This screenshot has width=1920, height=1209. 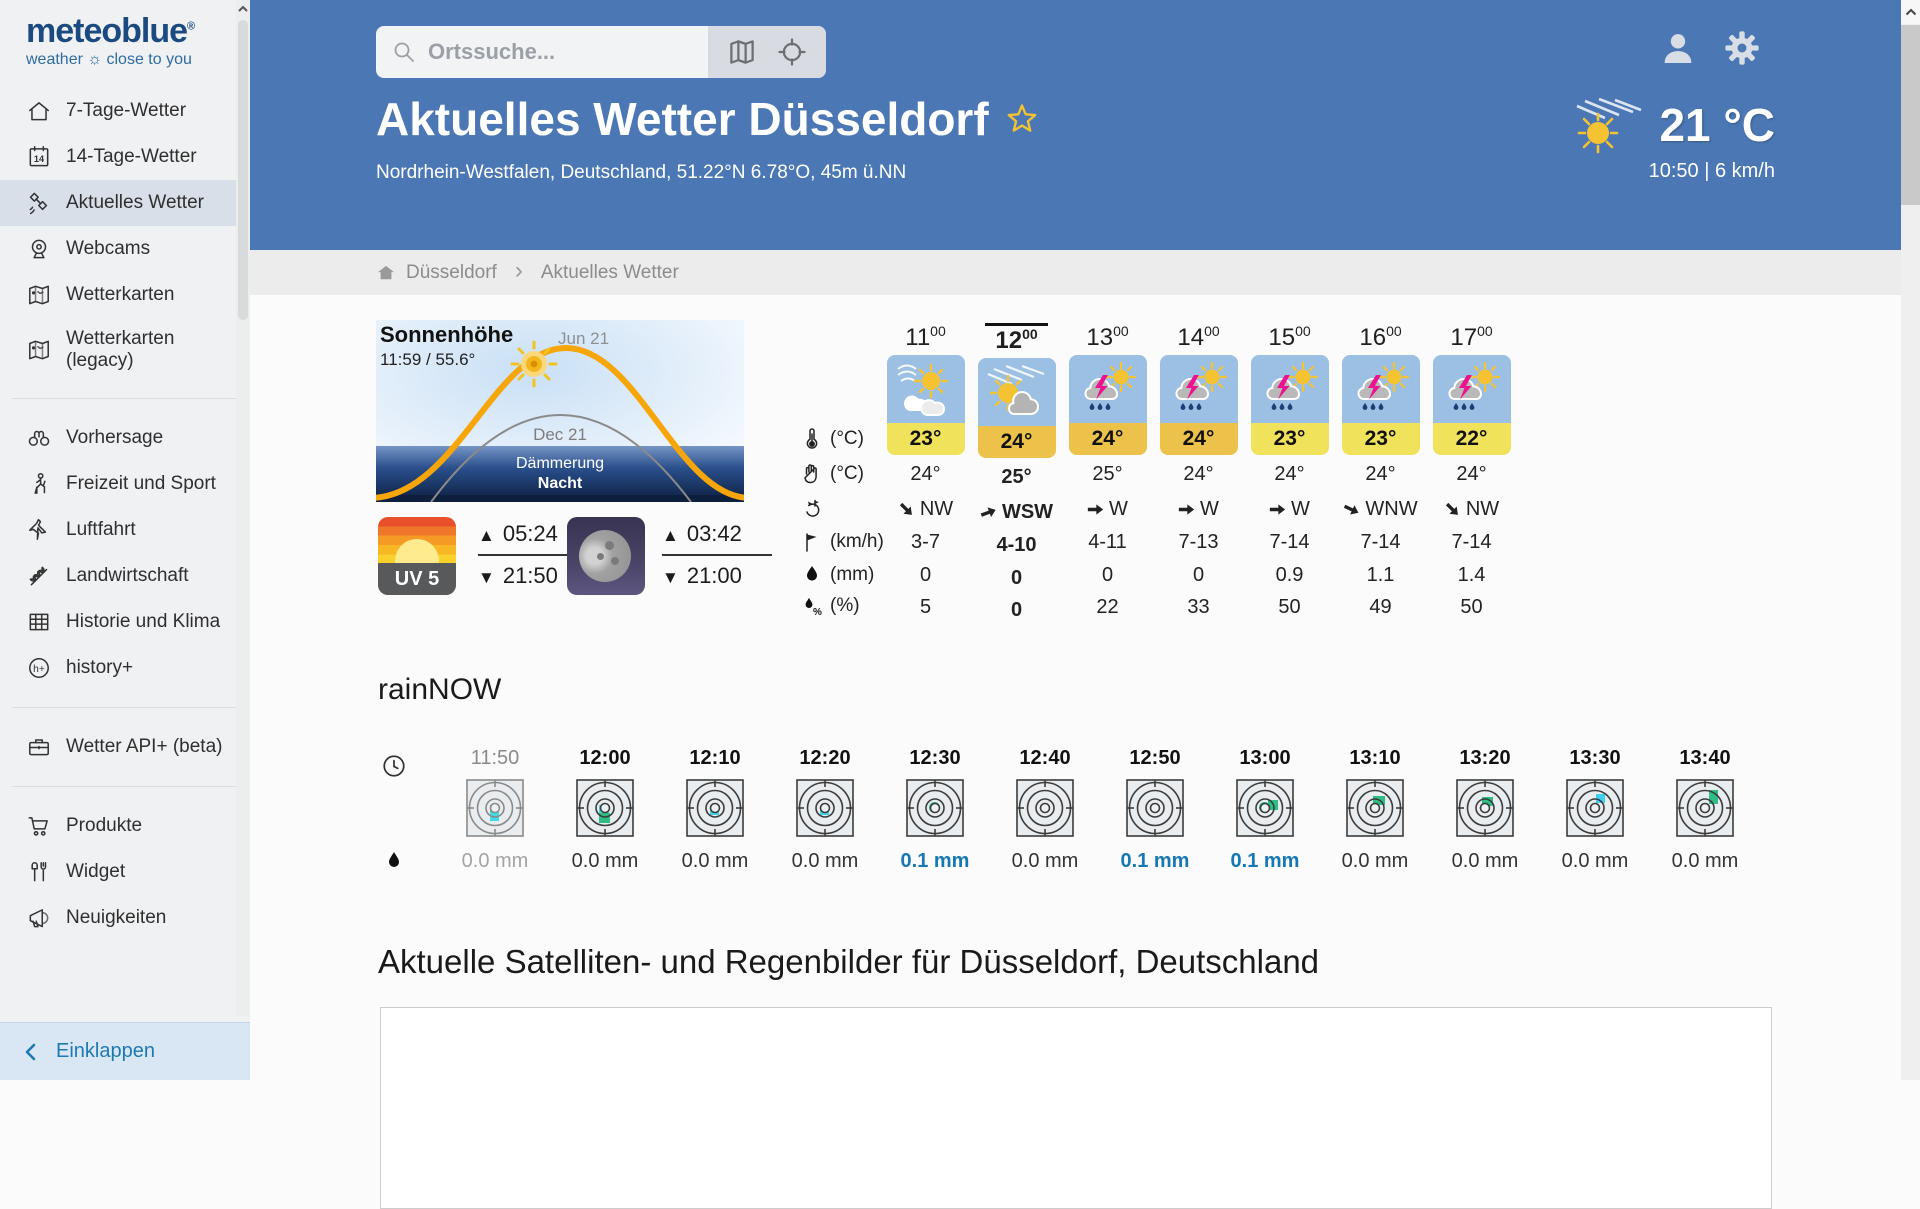 I want to click on hour-tab: 1200, so click(x=1016, y=339).